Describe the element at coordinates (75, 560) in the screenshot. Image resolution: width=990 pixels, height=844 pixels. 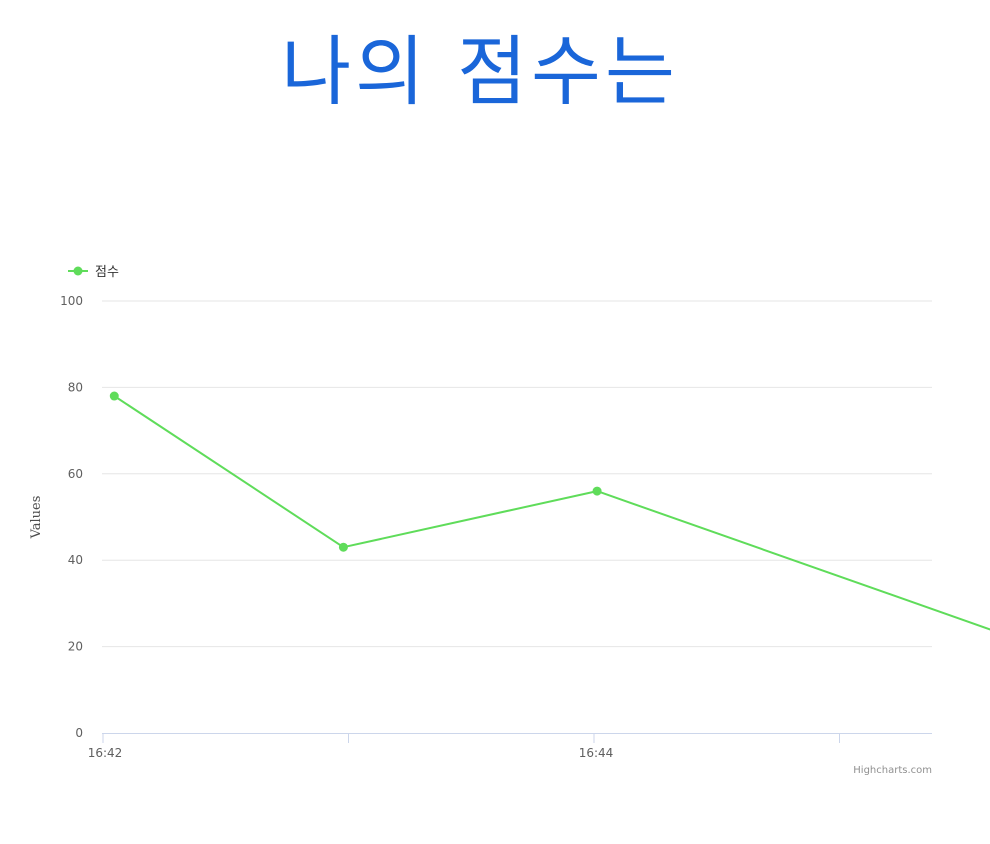
I see `y-tick-label: 40` at that location.